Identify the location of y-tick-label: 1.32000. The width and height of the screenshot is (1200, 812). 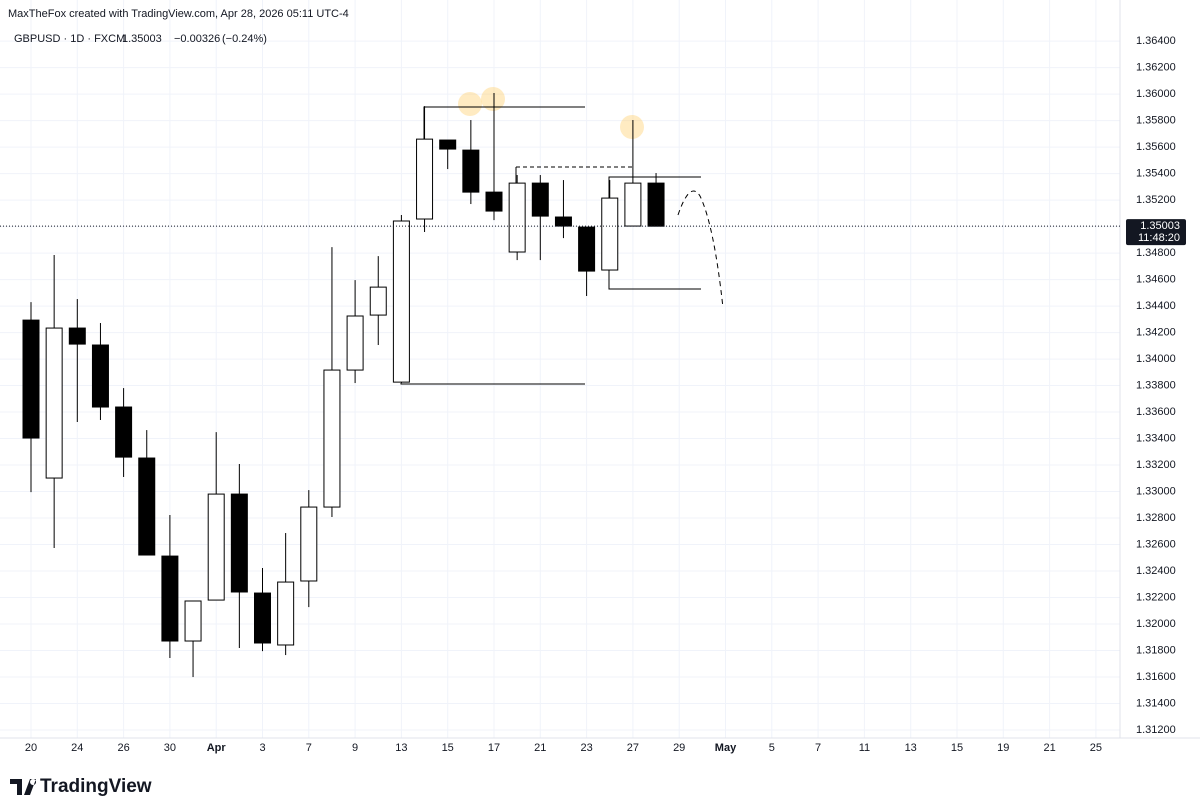
(1156, 624).